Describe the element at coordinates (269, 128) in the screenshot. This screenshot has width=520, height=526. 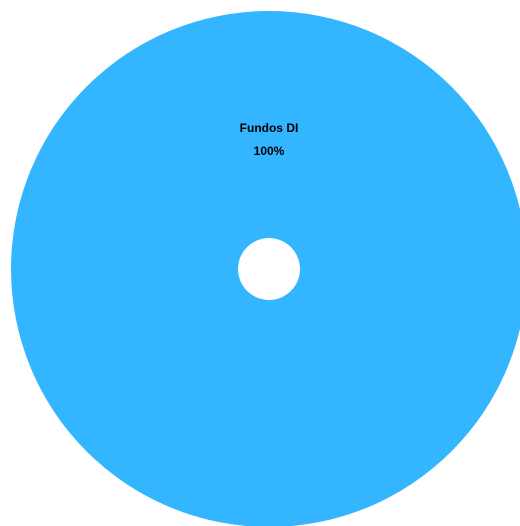
I see `slice-label-name: Fundos DI` at that location.